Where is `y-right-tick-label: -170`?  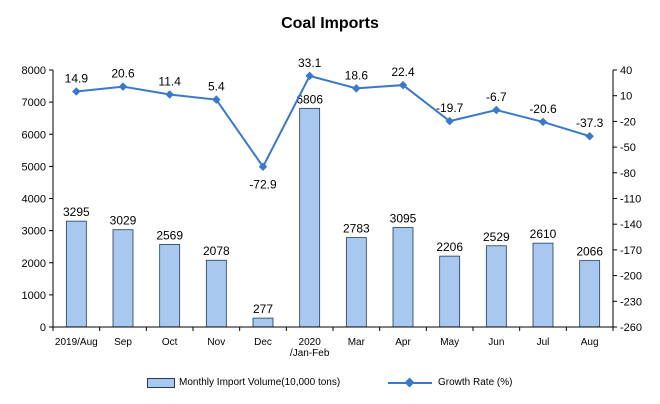 y-right-tick-label: -170 is located at coordinates (631, 251).